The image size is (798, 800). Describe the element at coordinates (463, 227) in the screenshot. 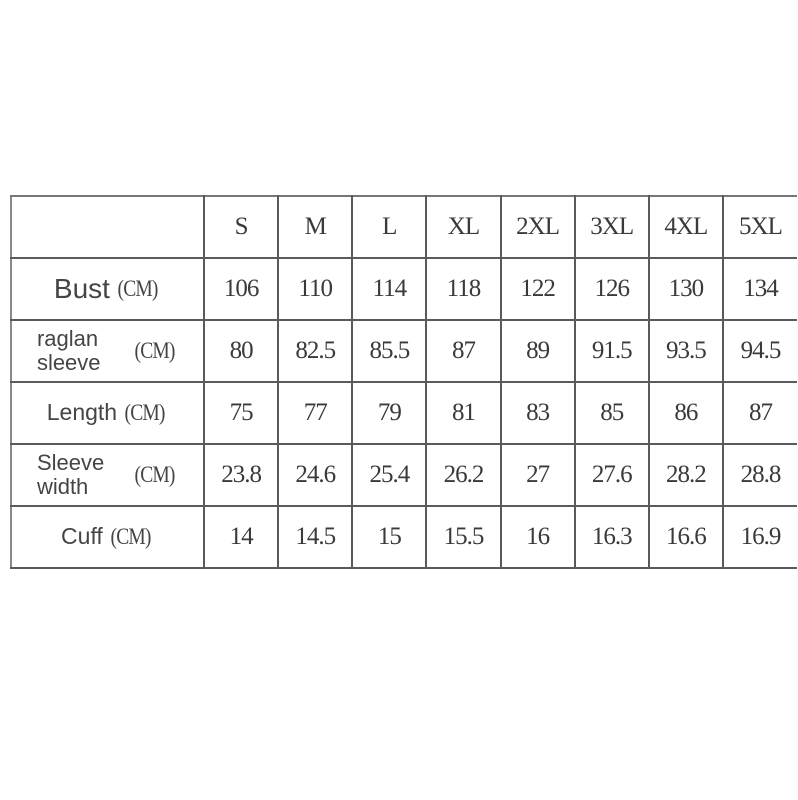

I see `size-header: XL` at that location.